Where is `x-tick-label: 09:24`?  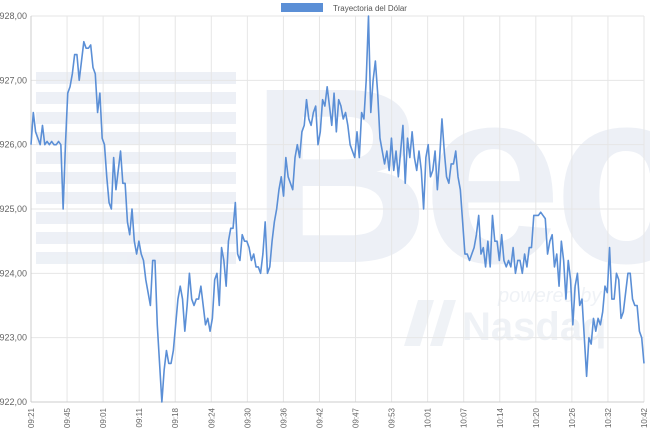 x-tick-label: 09:24 is located at coordinates (211, 417).